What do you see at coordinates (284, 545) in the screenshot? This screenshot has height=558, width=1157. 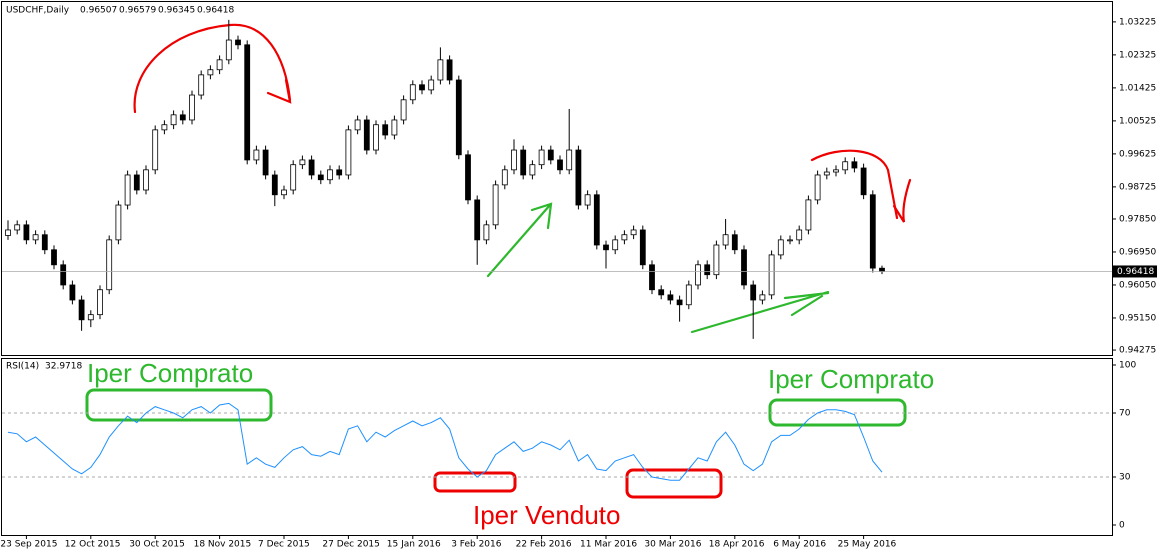 I see `x-tick-label: 7 Dec 2015` at bounding box center [284, 545].